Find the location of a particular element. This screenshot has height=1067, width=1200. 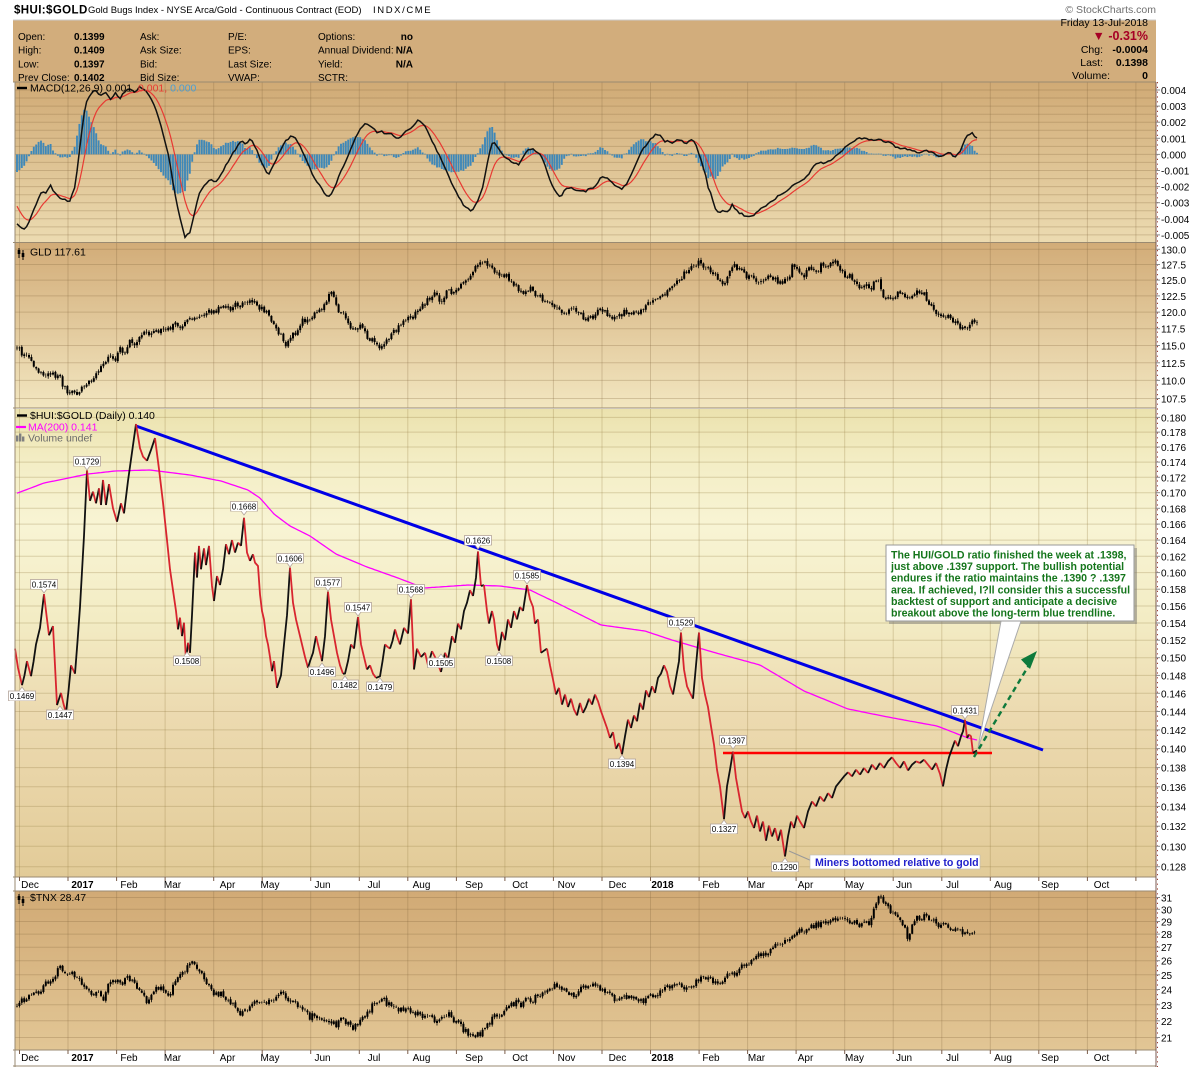

svg-text: 0.1431 is located at coordinates (965, 710).